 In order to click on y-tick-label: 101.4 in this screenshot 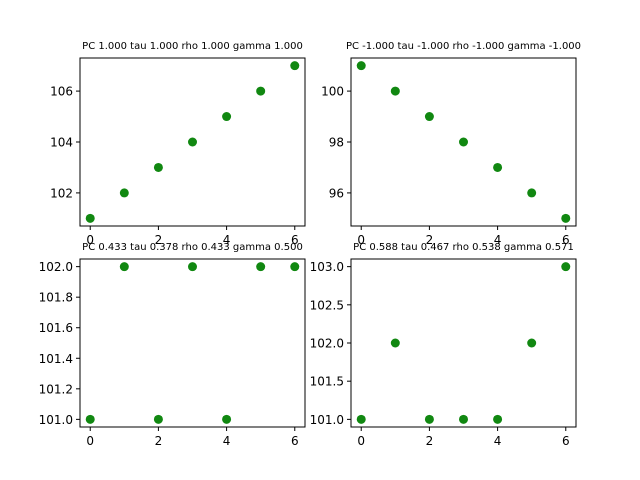, I will do `click(56, 359)`.